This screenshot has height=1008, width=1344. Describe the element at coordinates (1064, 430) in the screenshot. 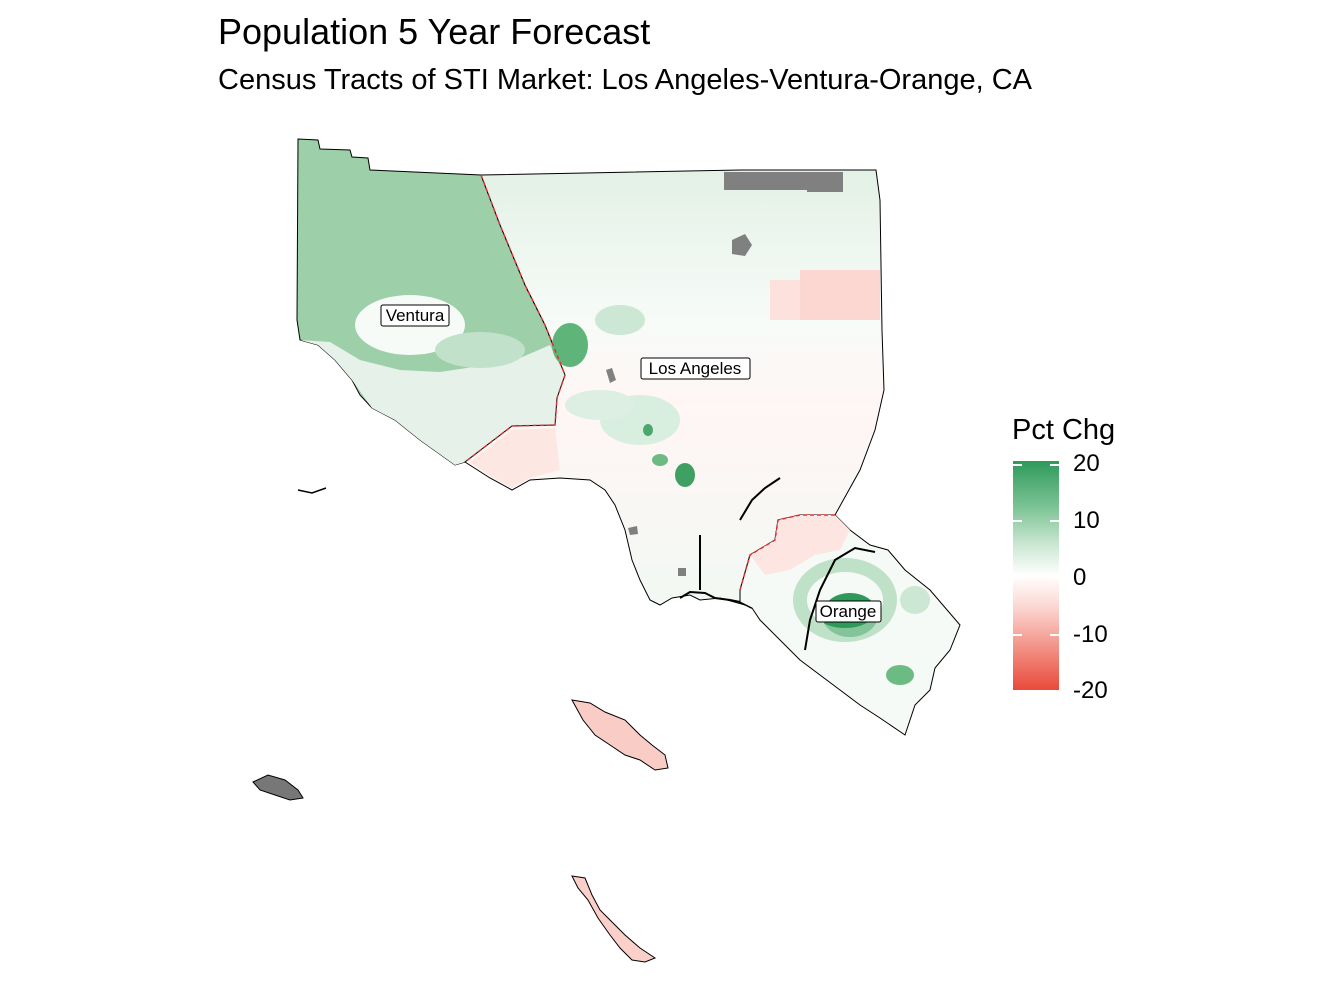

I see `legend-title: Pct Chg` at that location.